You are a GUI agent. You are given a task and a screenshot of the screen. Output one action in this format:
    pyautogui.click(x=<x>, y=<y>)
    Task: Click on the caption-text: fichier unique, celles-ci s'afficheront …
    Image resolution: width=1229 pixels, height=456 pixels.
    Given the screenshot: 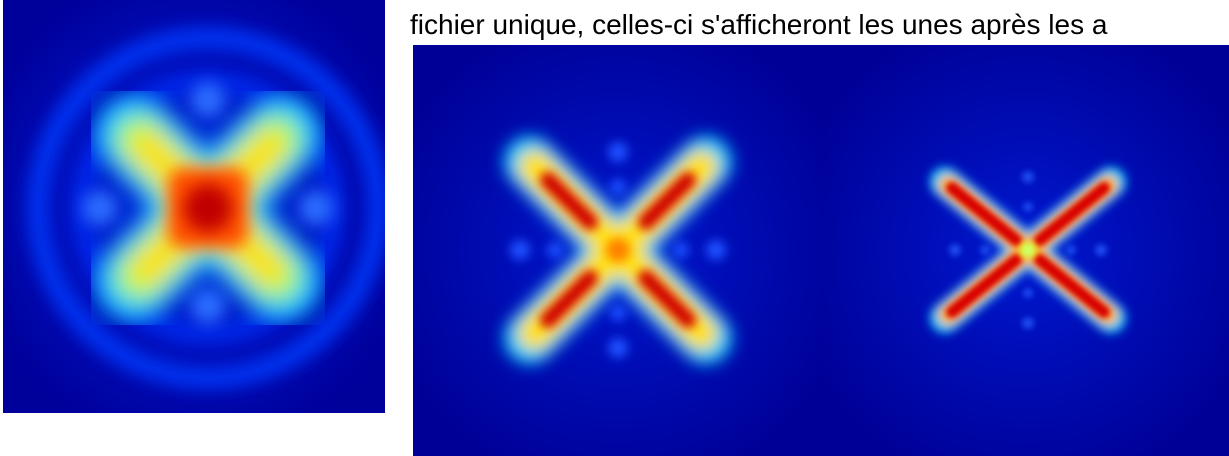 What is the action you would take?
    pyautogui.click(x=759, y=24)
    